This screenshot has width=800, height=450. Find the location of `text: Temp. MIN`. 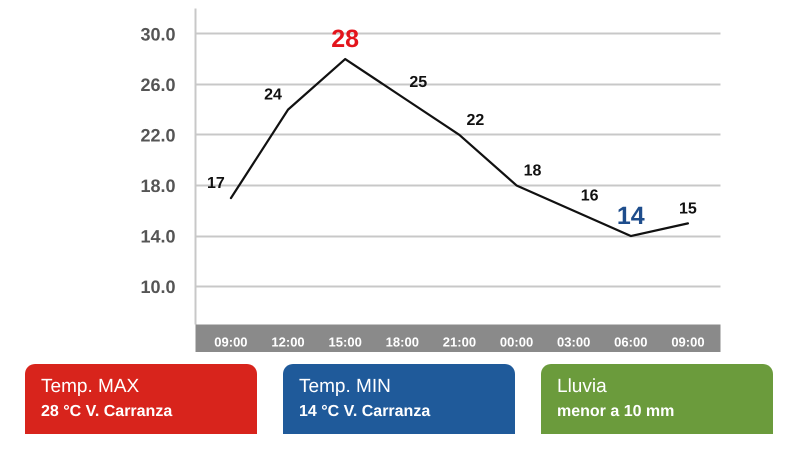

text: Temp. MIN is located at coordinates (345, 387).